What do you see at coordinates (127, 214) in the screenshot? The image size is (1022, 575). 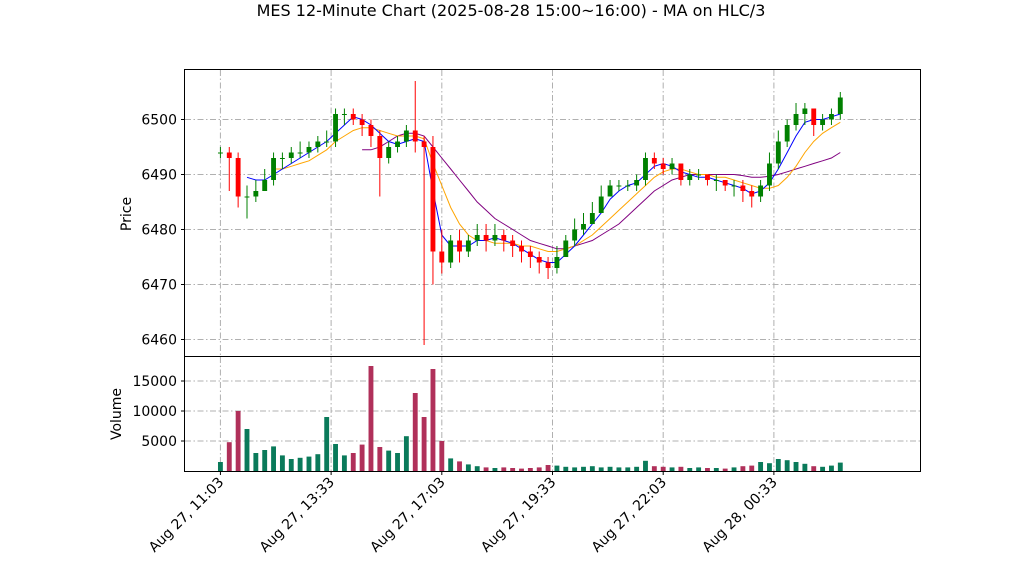 I see `price-axis-label: Price` at bounding box center [127, 214].